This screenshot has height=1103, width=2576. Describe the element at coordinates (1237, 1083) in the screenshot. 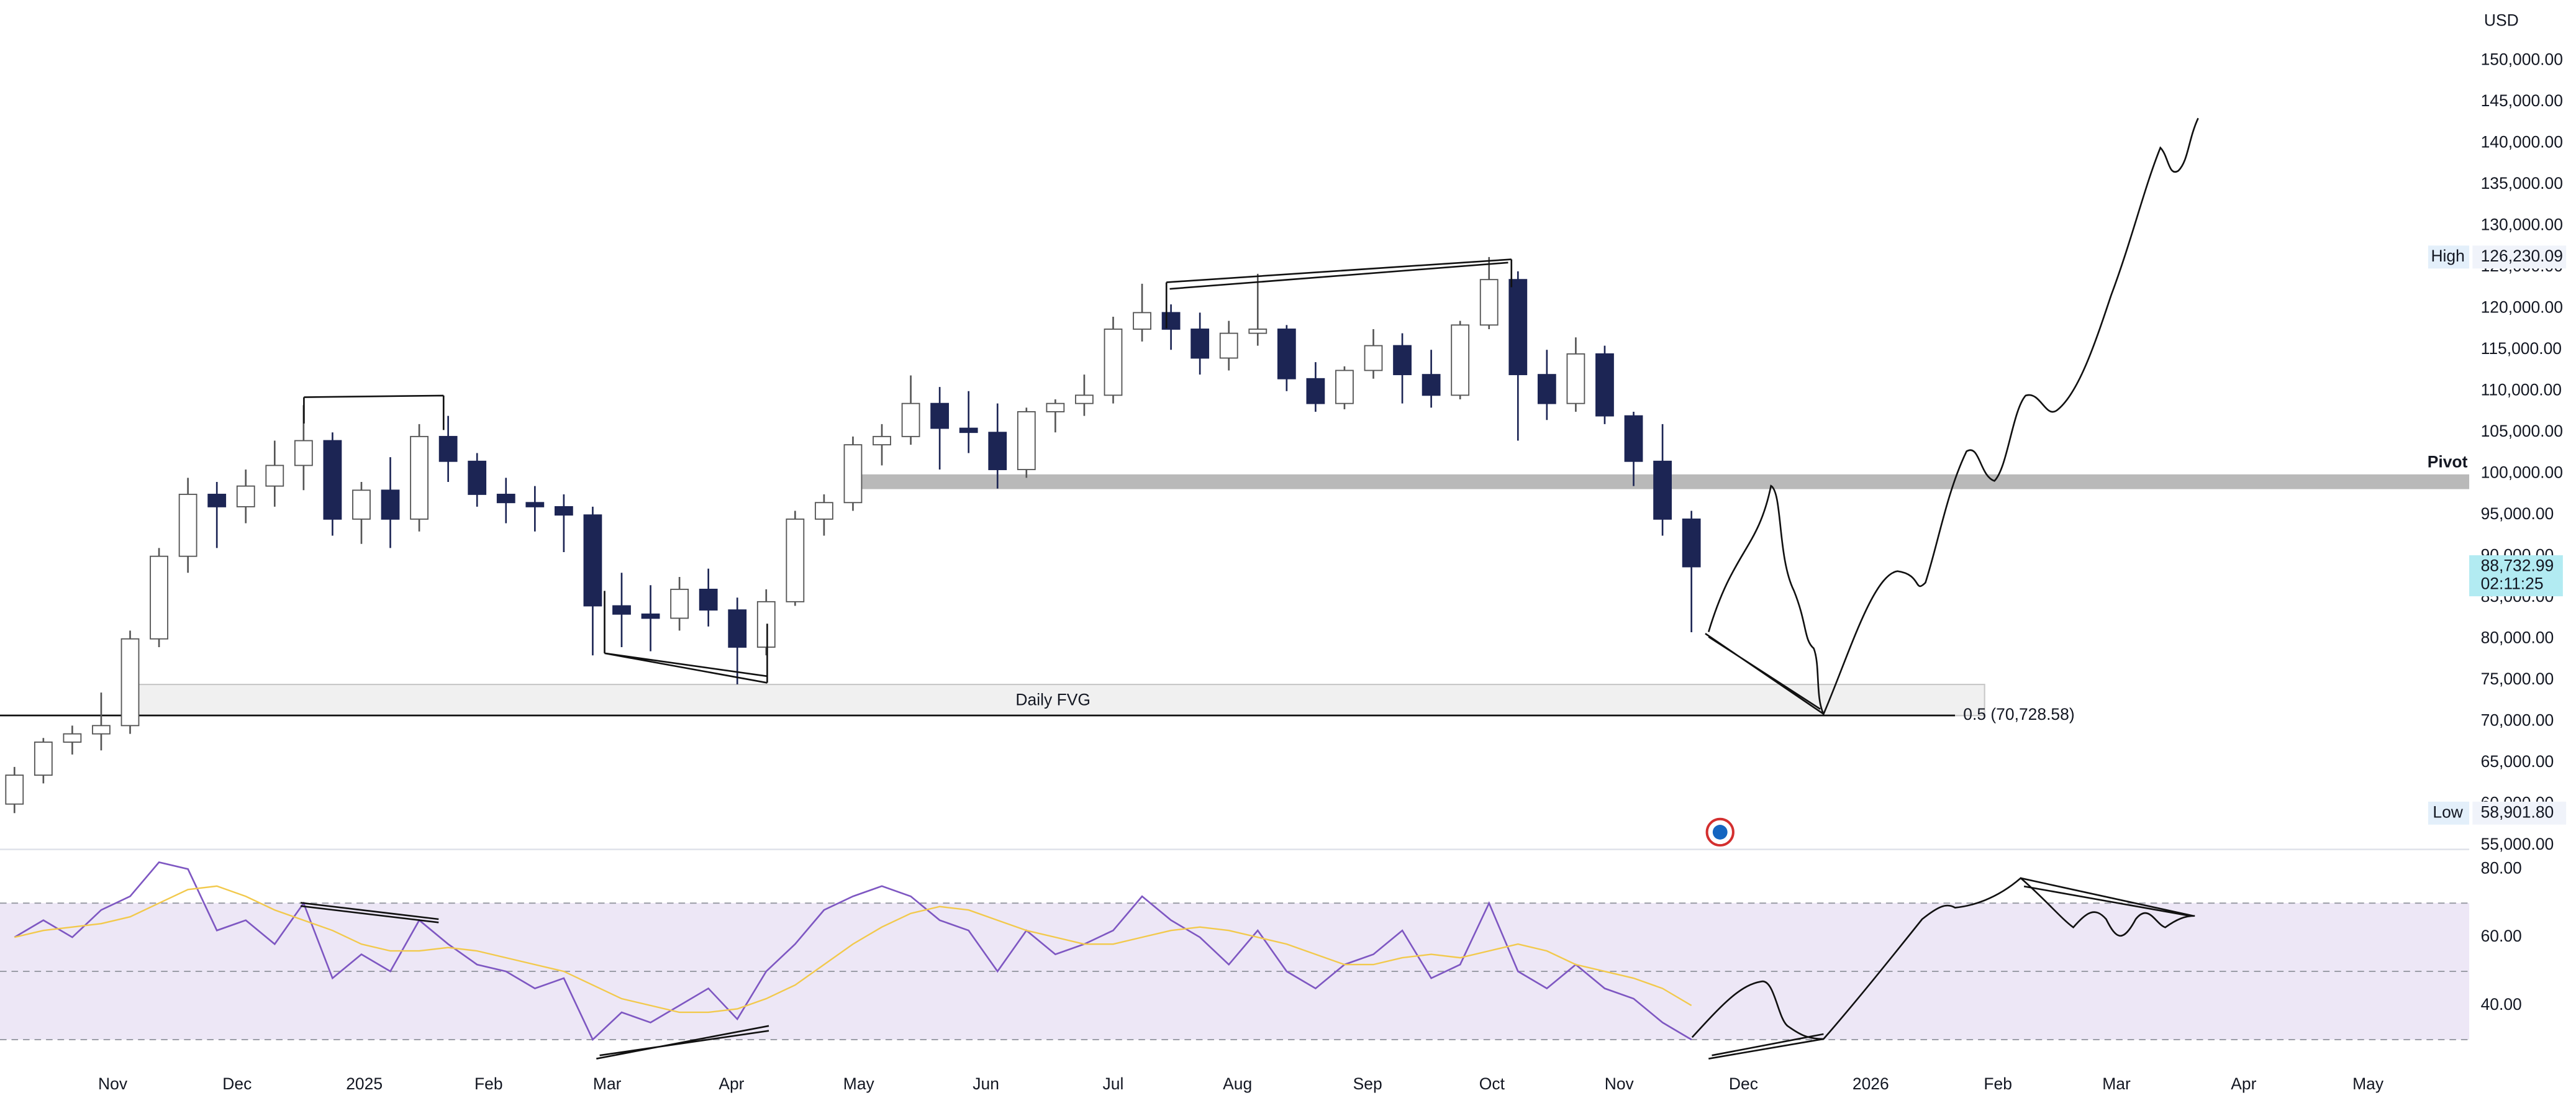

I see `x-tick-label: Aug` at that location.